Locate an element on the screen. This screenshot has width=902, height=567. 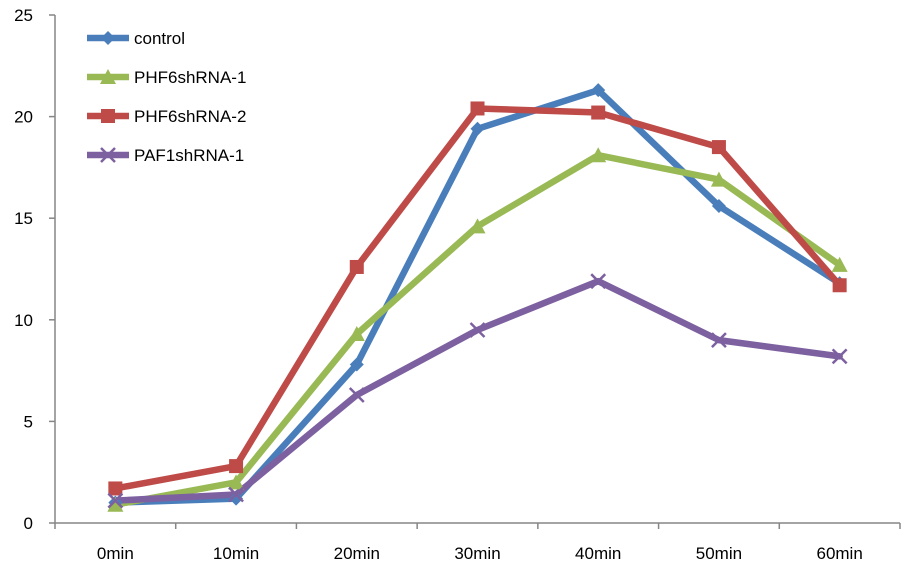
legend-item-control: control is located at coordinates (136, 38).